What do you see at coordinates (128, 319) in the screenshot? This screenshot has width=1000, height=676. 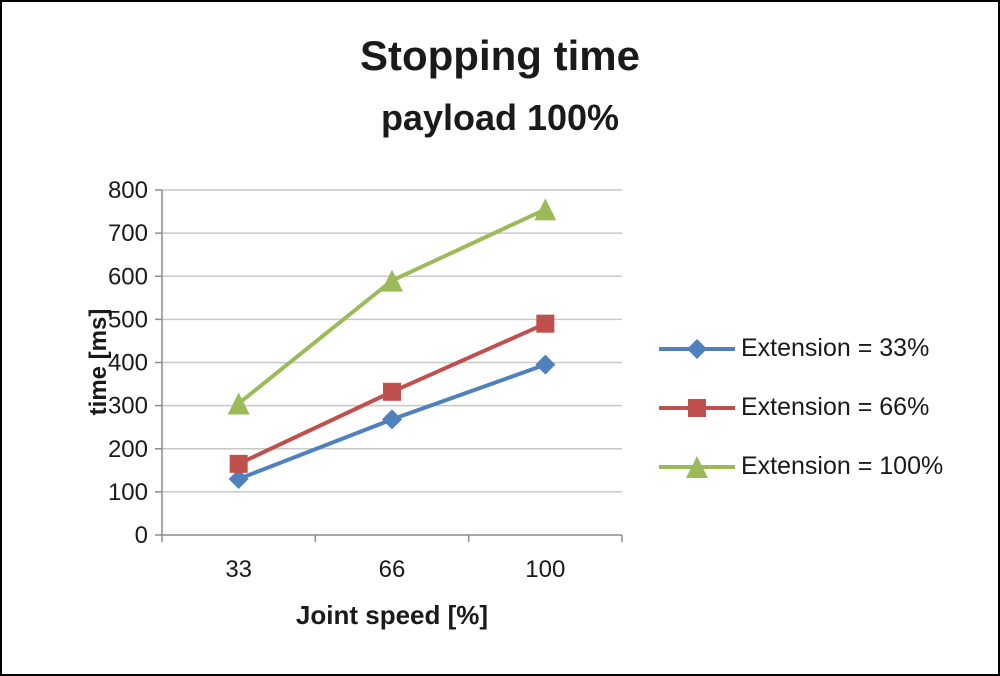 I see `svg-text: 500` at bounding box center [128, 319].